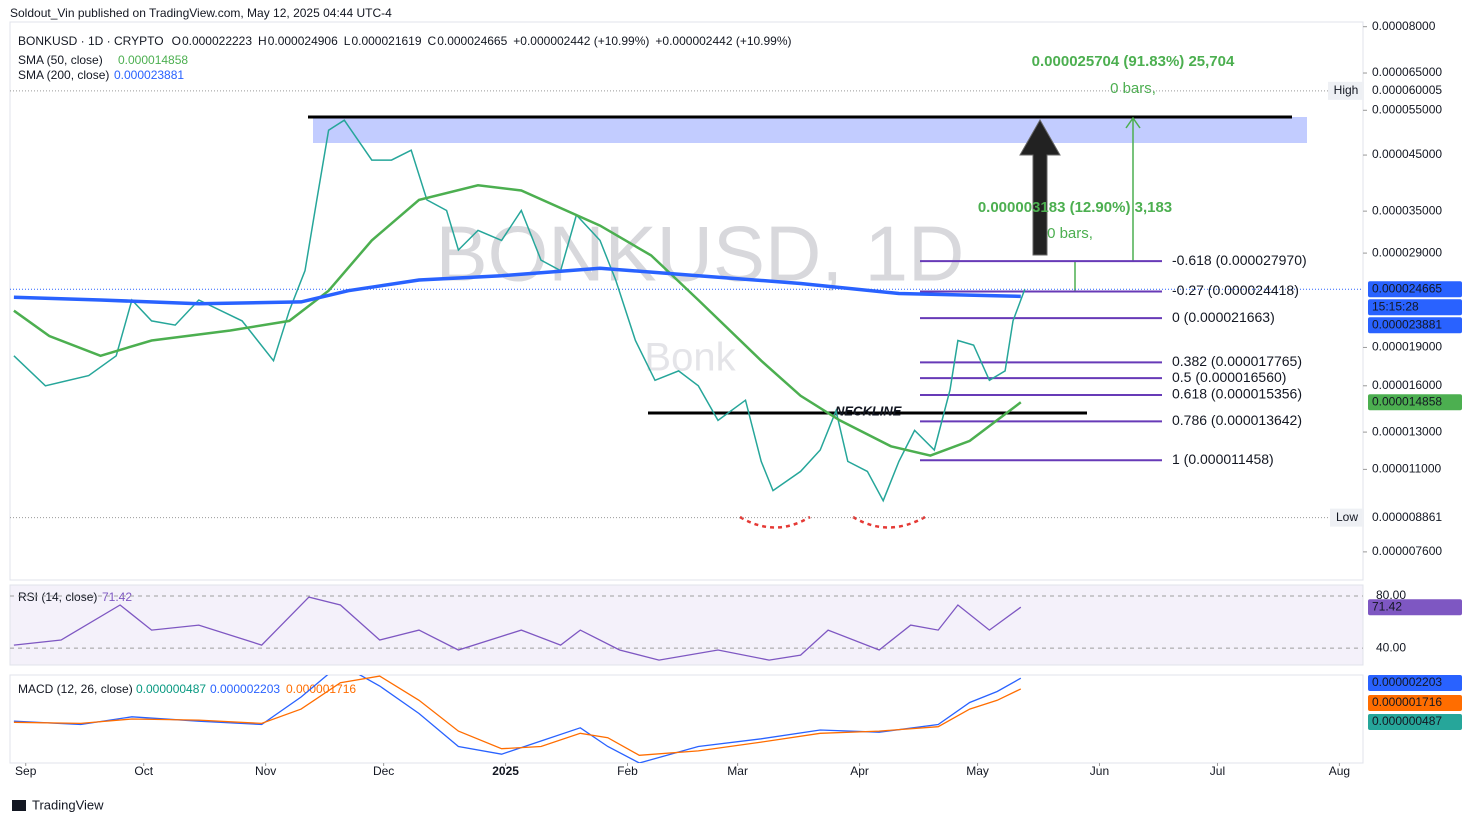 Image resolution: width=1481 pixels, height=824 pixels. Describe the element at coordinates (1339, 771) in the screenshot. I see `x-tick-label: Aug` at that location.